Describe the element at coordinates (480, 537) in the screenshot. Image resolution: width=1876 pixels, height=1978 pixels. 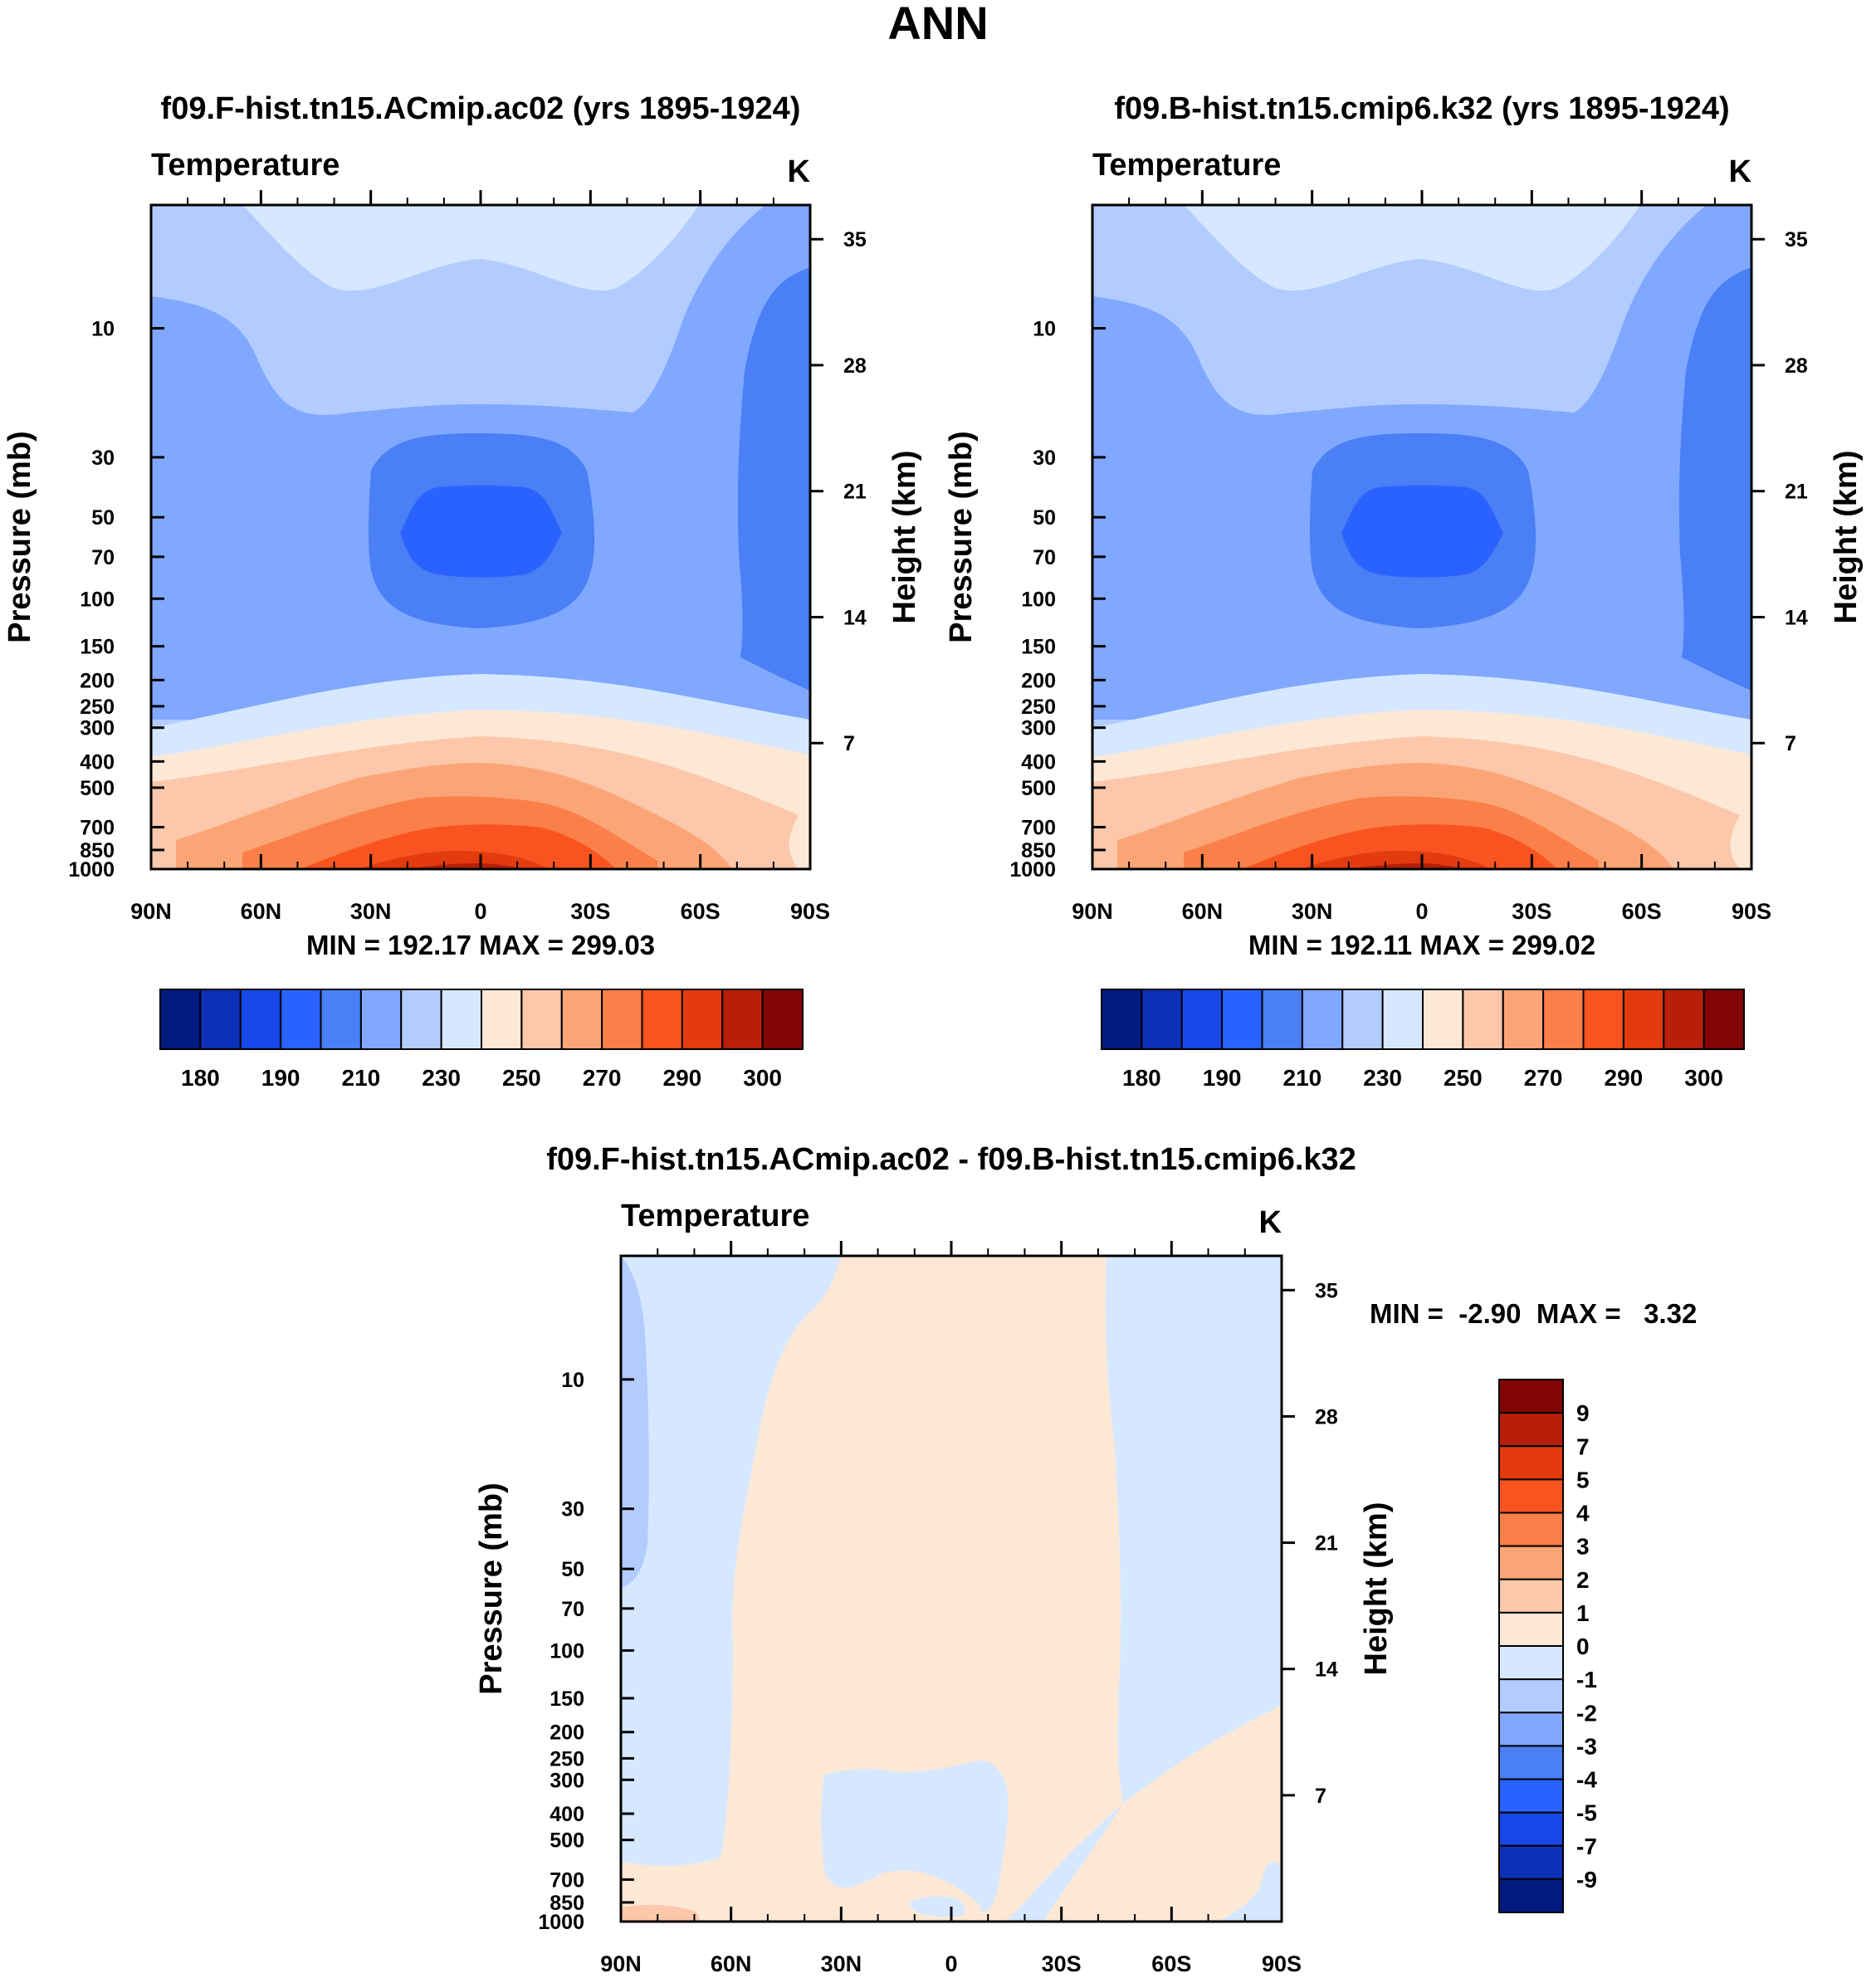
I see `panel-a-field` at that location.